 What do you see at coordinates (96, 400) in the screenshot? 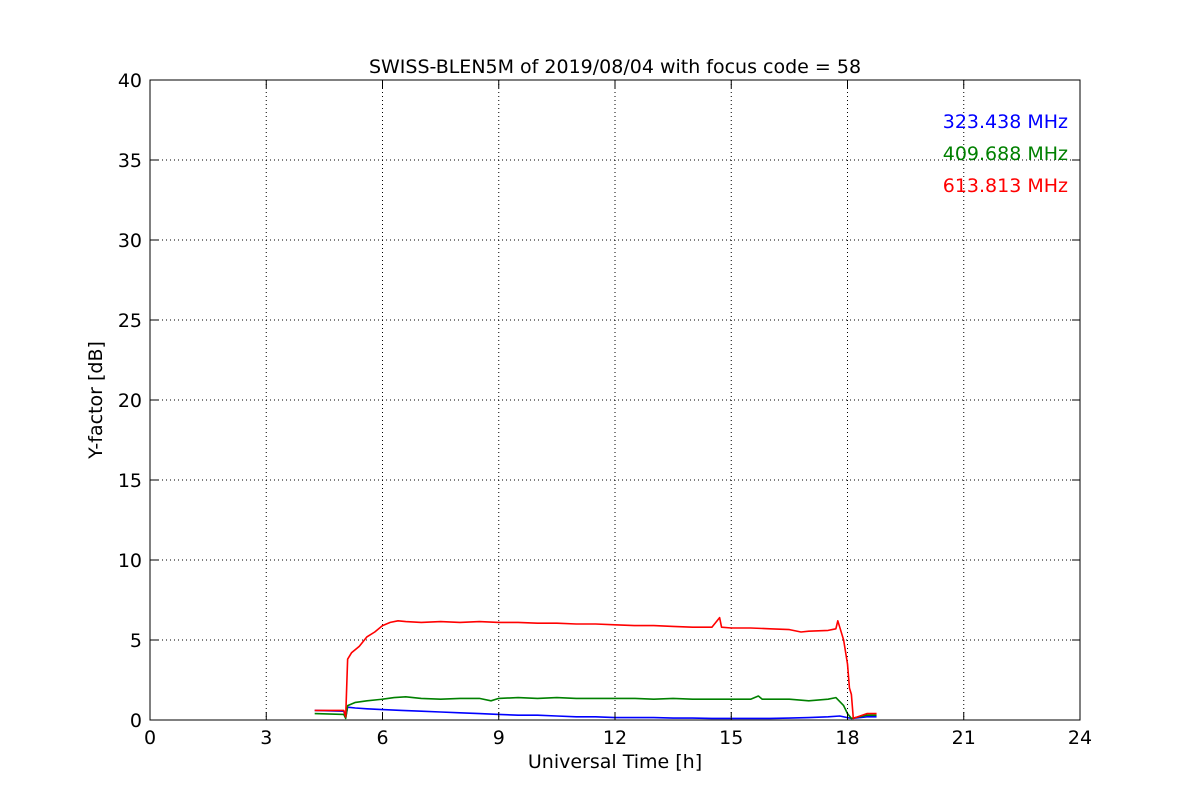
I see `y-axis-label: Y-factor [dB]` at bounding box center [96, 400].